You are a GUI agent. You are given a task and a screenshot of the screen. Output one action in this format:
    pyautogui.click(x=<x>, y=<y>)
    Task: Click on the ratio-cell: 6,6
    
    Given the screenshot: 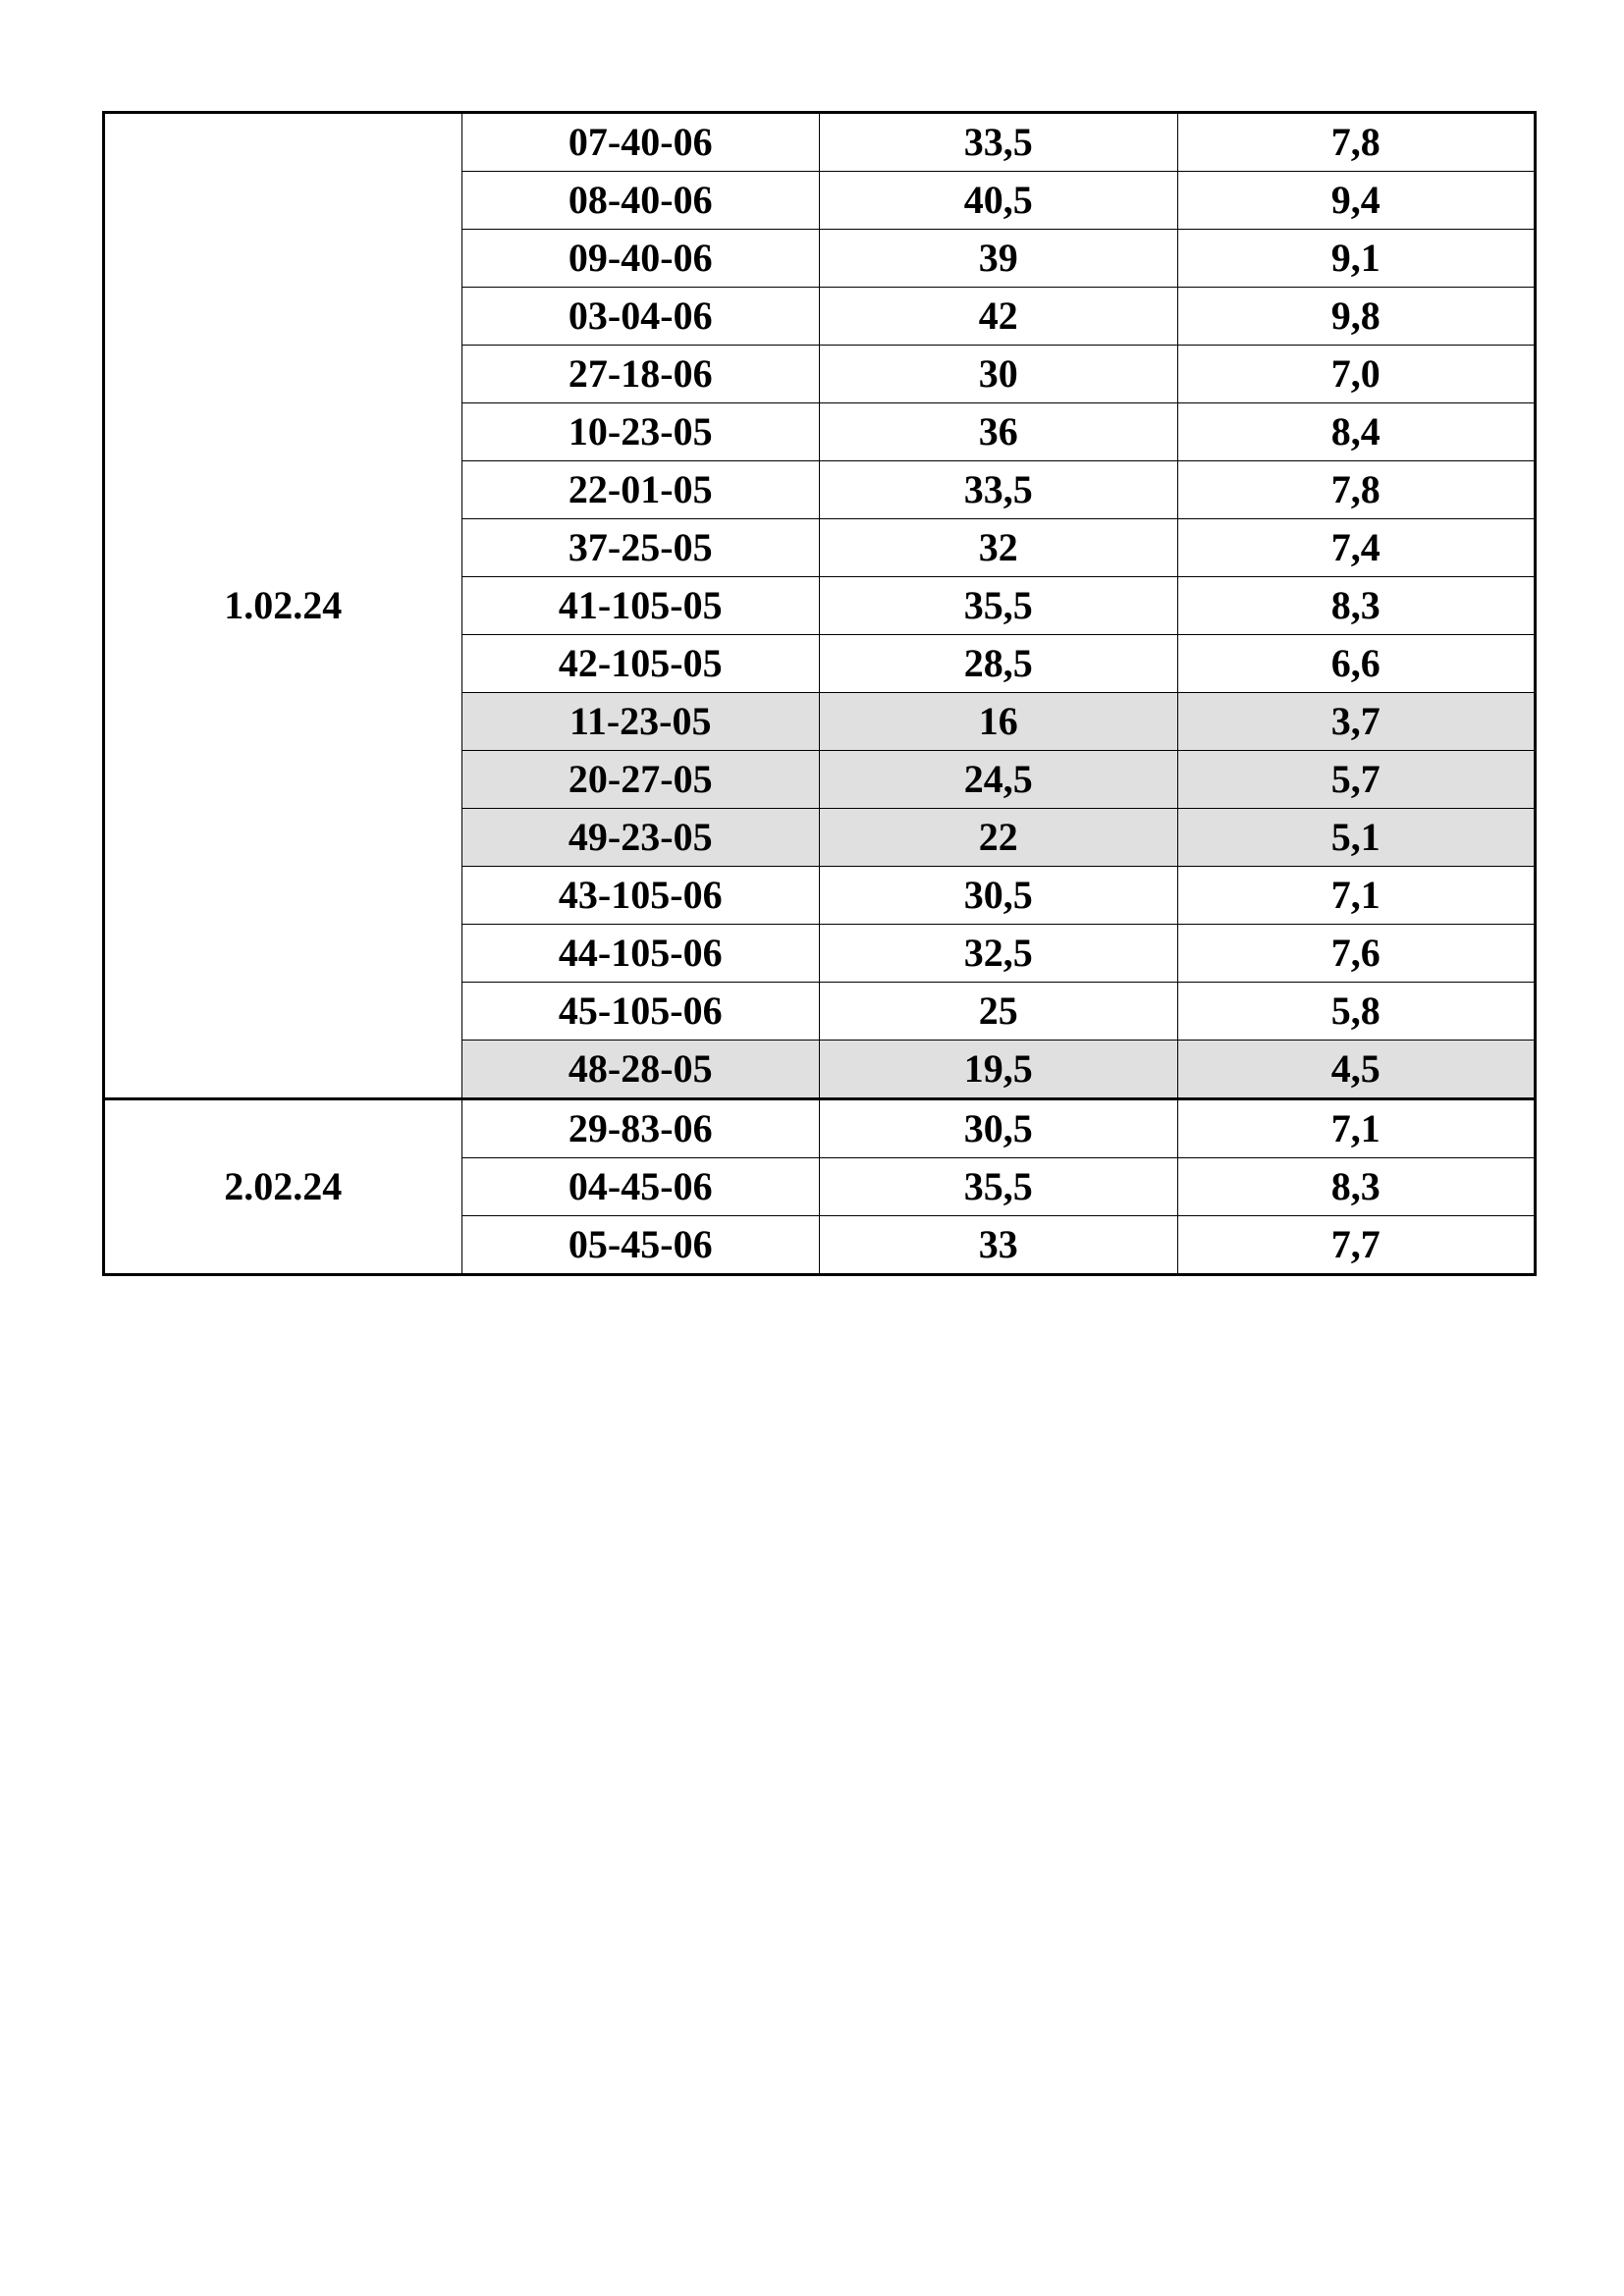 What is the action you would take?
    pyautogui.click(x=1356, y=663)
    